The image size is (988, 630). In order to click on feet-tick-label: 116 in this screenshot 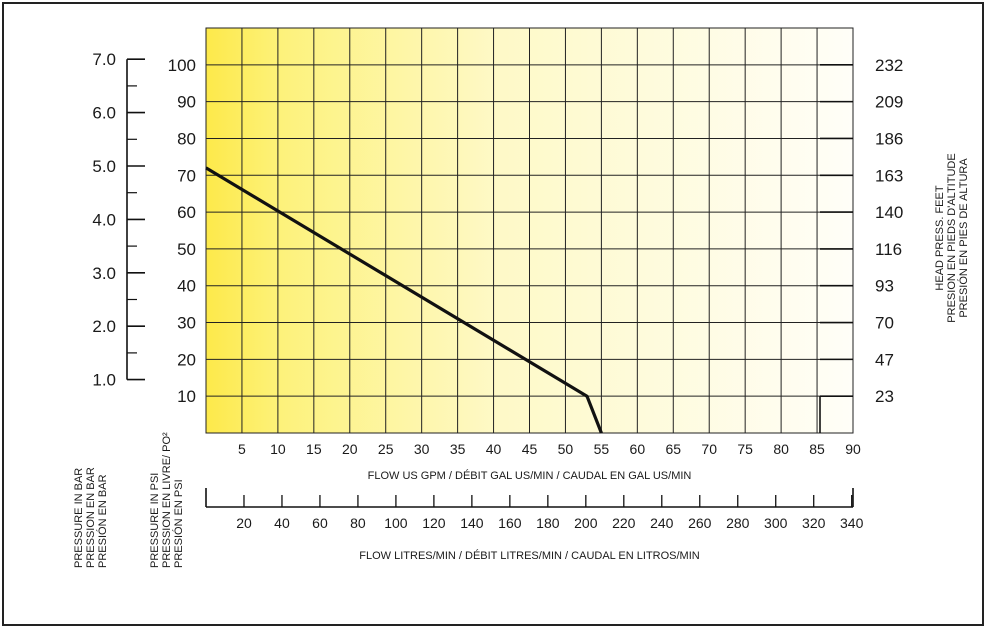, I will do `click(888, 249)`.